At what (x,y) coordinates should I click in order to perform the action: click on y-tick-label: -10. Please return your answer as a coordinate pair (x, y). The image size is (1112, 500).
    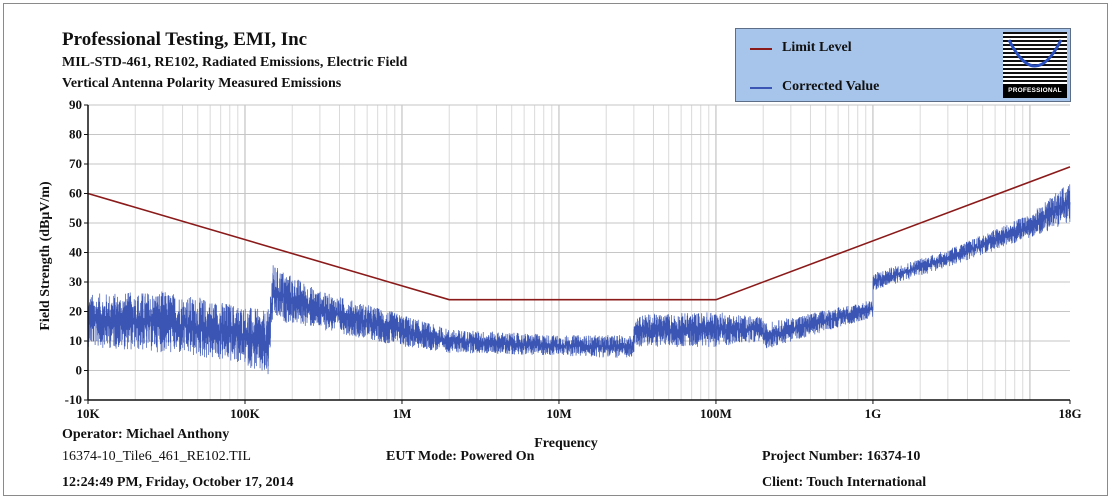
    Looking at the image, I should click on (73, 399).